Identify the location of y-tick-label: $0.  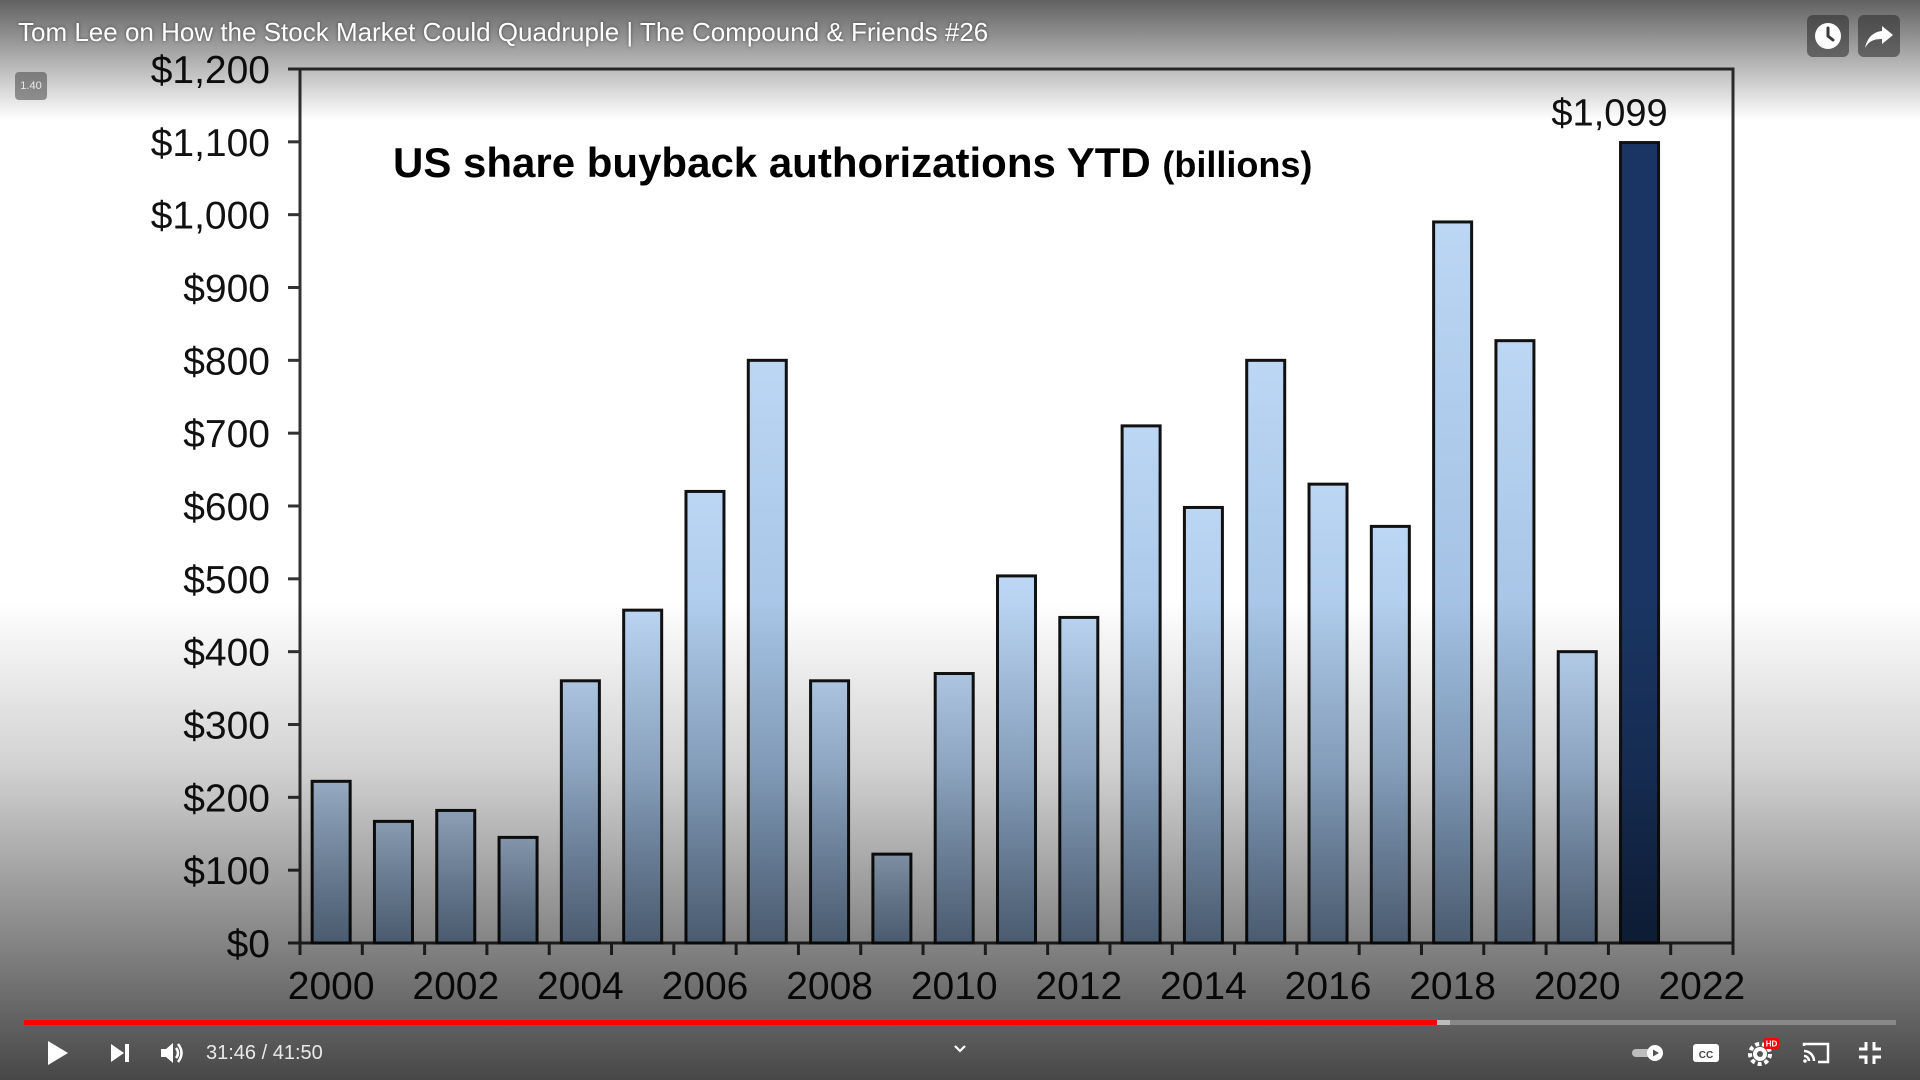
(248, 944).